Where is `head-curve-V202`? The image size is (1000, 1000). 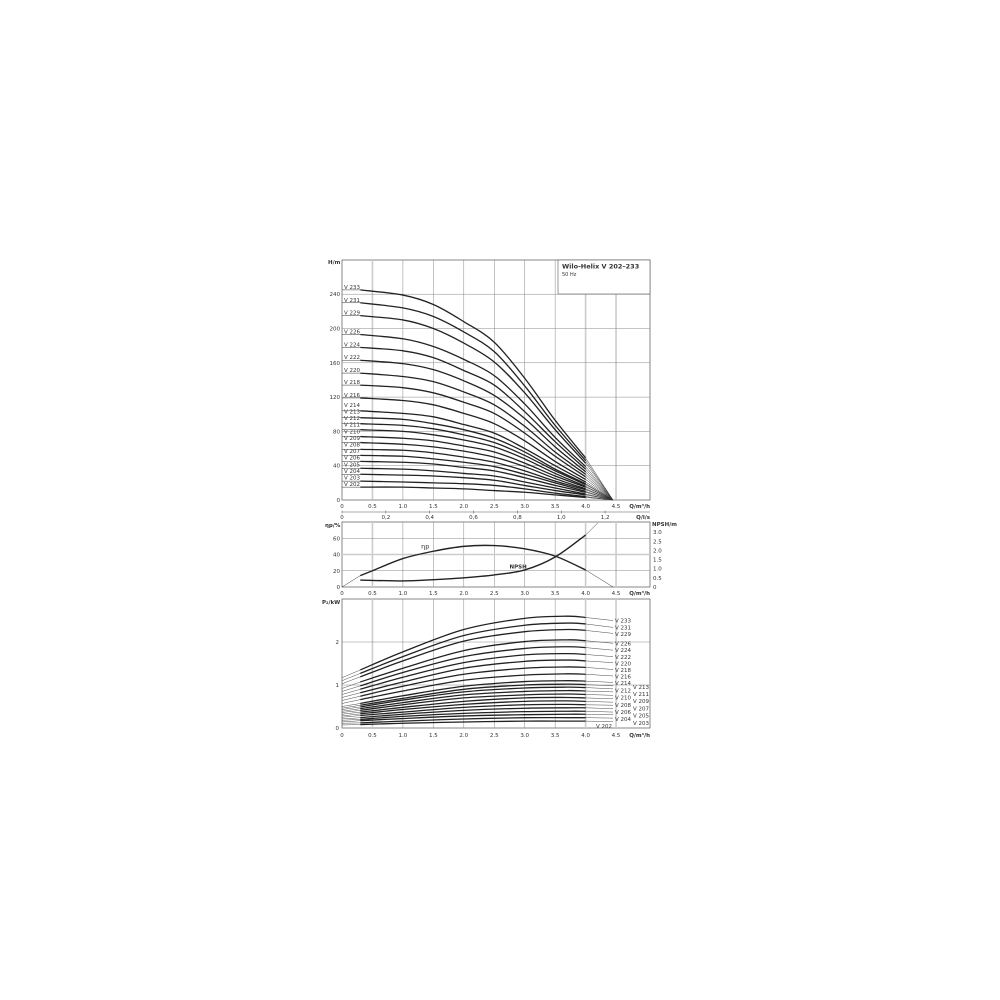 head-curve-V202 is located at coordinates (473, 492).